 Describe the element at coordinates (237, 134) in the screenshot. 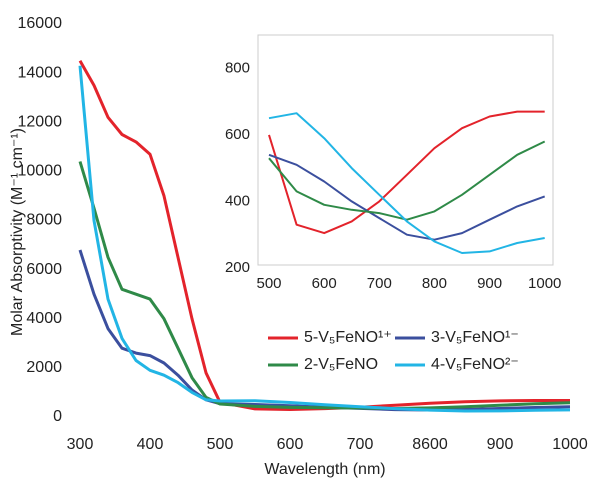

I see `y-tick-label: 600` at that location.